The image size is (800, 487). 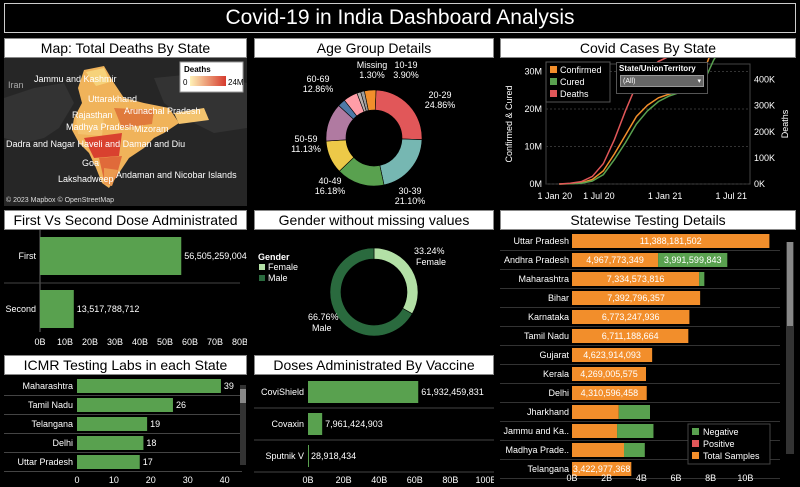 What do you see at coordinates (729, 444) in the screenshot?
I see `testing-legend` at bounding box center [729, 444].